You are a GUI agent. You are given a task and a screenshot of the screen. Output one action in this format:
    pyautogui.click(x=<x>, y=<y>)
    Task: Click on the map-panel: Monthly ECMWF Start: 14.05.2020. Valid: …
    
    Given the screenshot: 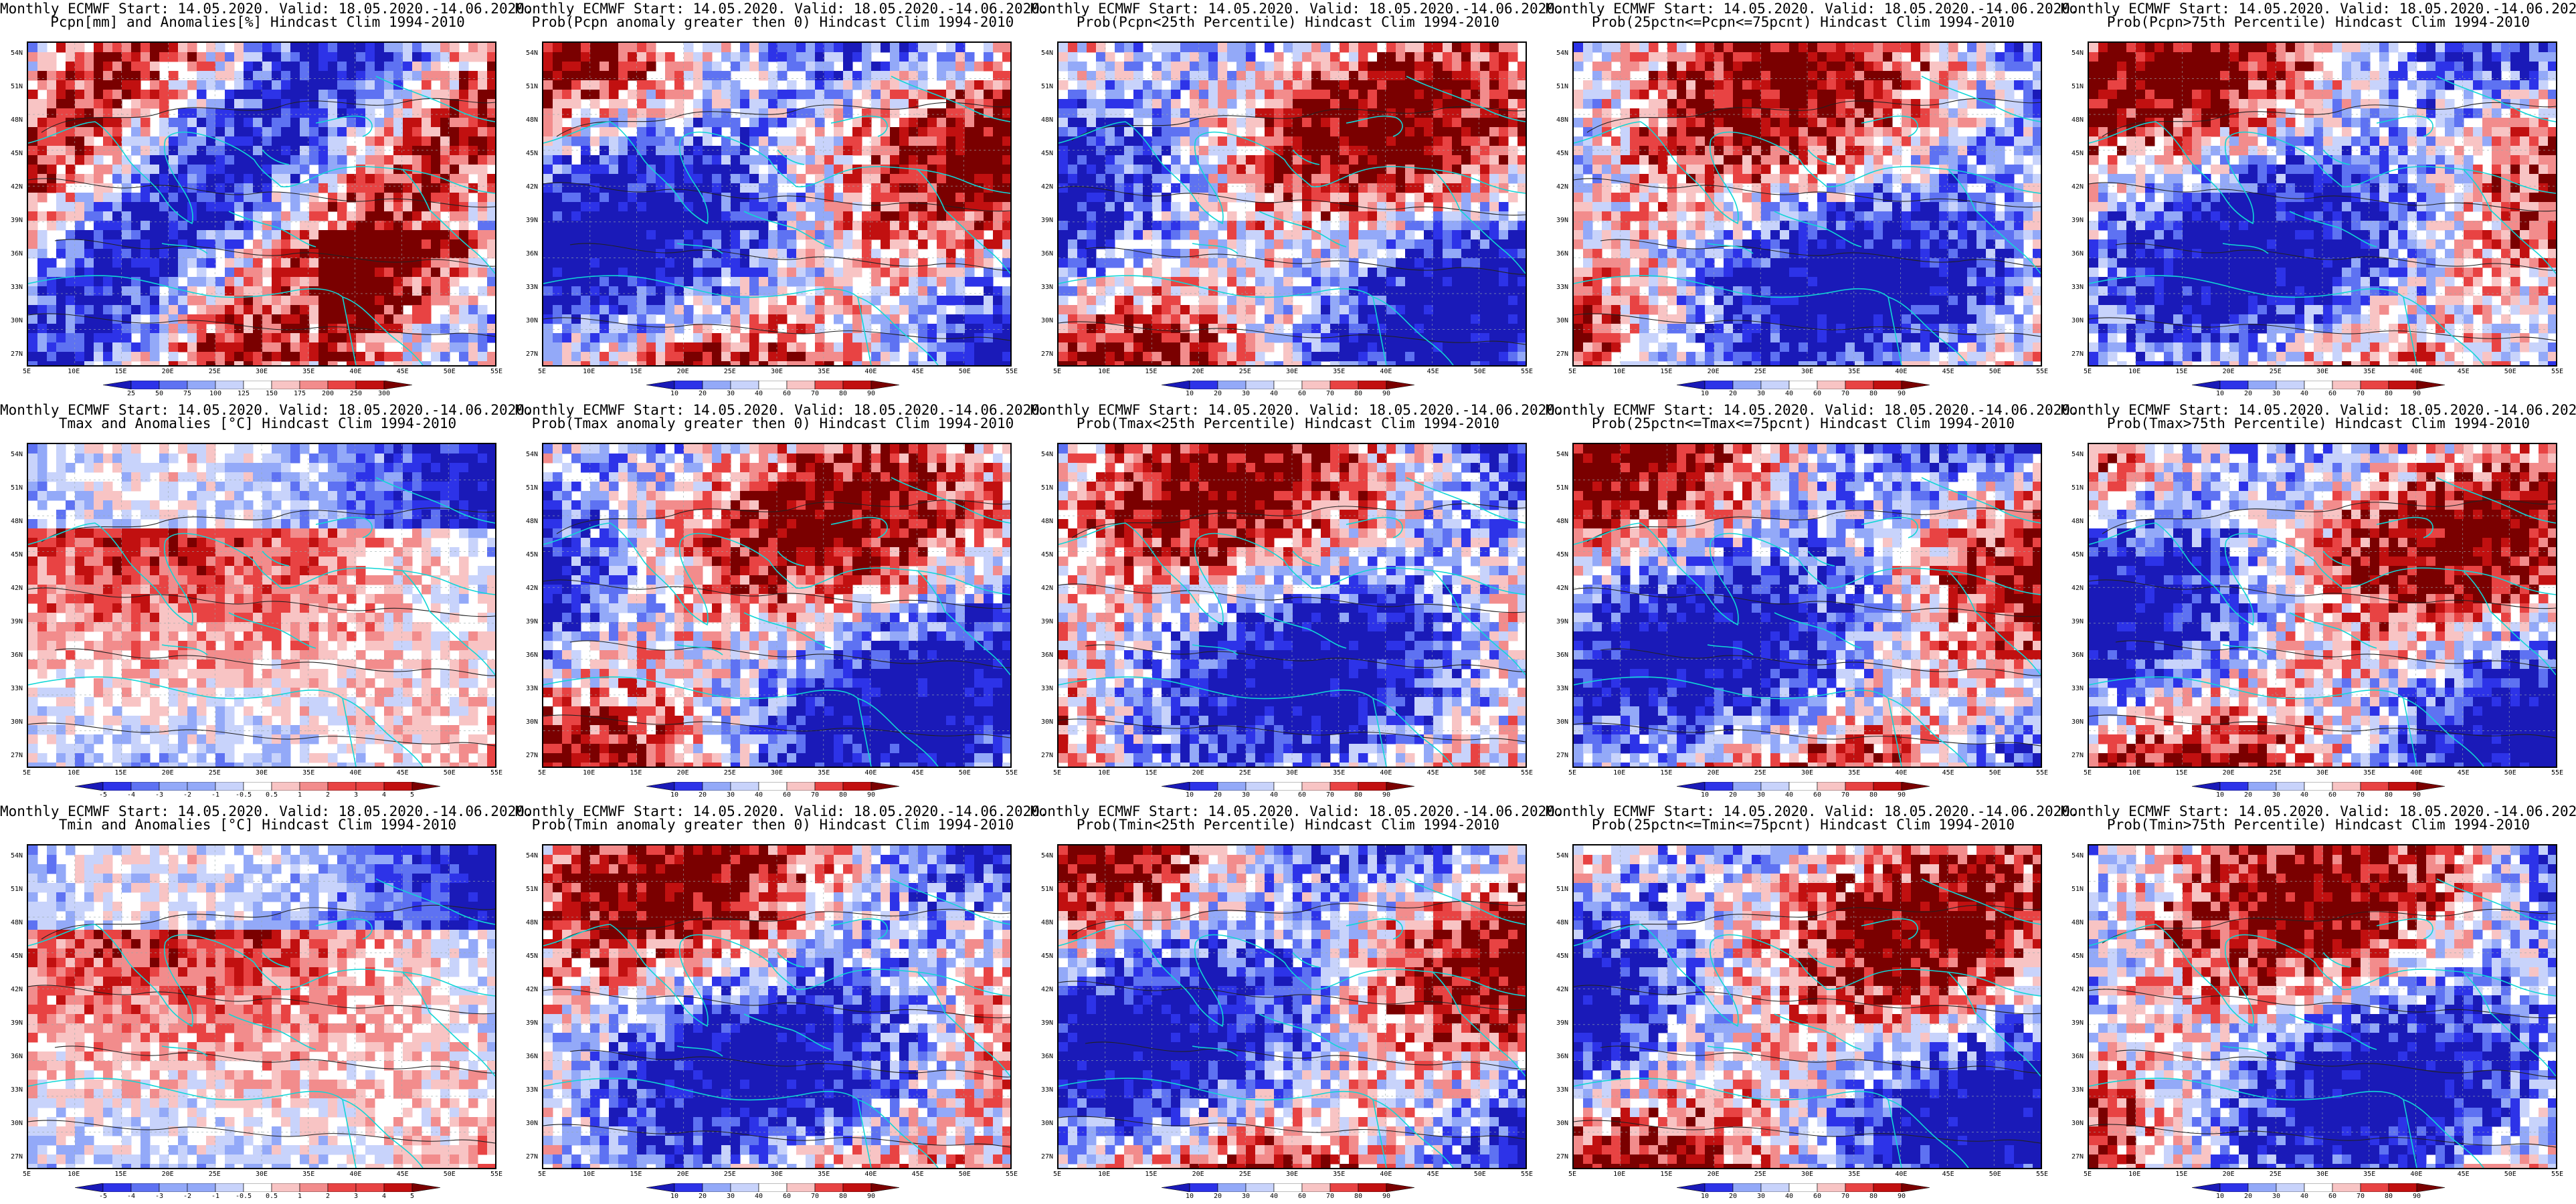 What is the action you would take?
    pyautogui.click(x=1813, y=1003)
    